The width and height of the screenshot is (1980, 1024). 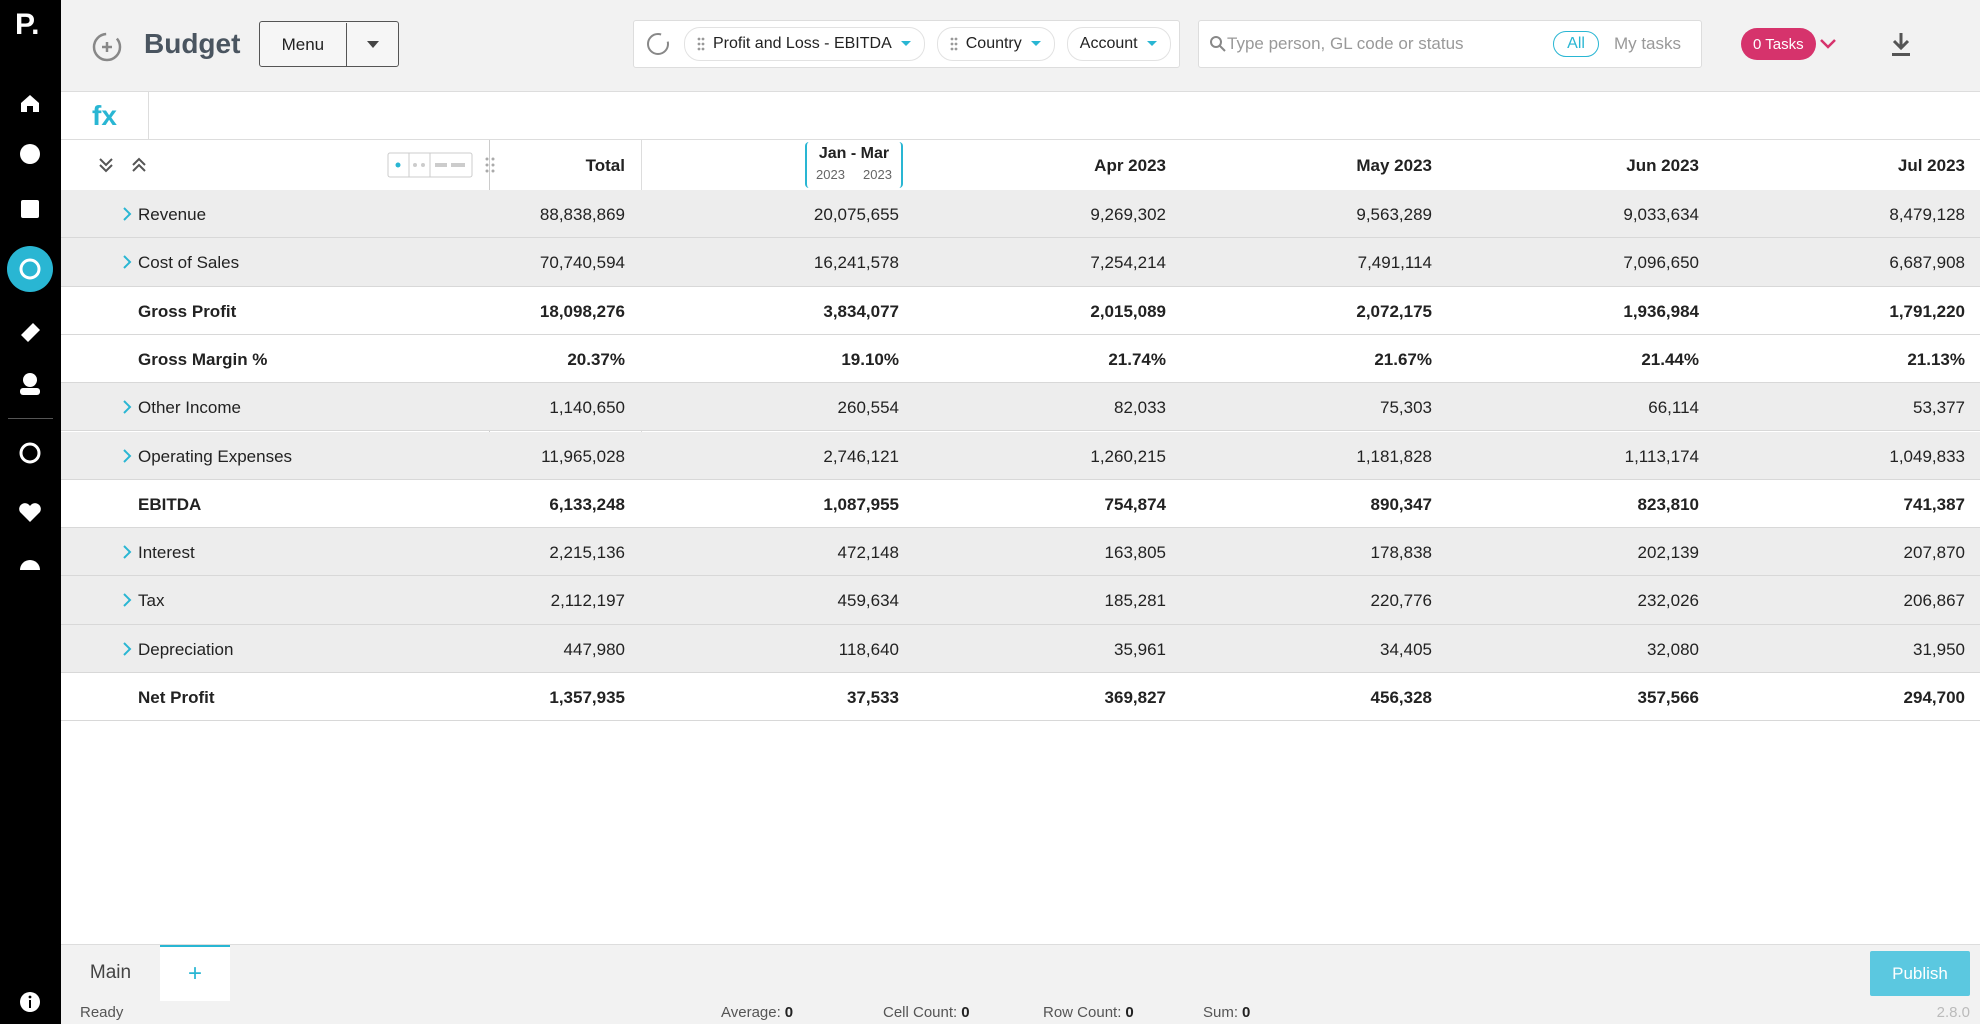 I want to click on cell-value: 9,563,289, so click(x=1394, y=214).